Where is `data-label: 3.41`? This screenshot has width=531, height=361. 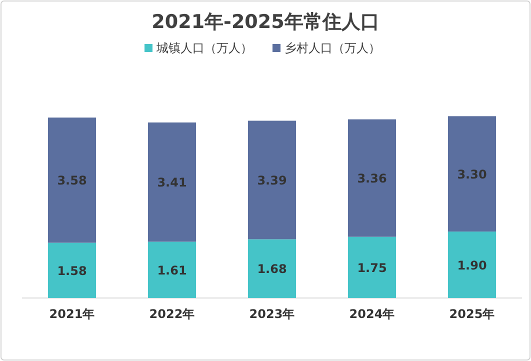 data-label: 3.41 is located at coordinates (172, 183).